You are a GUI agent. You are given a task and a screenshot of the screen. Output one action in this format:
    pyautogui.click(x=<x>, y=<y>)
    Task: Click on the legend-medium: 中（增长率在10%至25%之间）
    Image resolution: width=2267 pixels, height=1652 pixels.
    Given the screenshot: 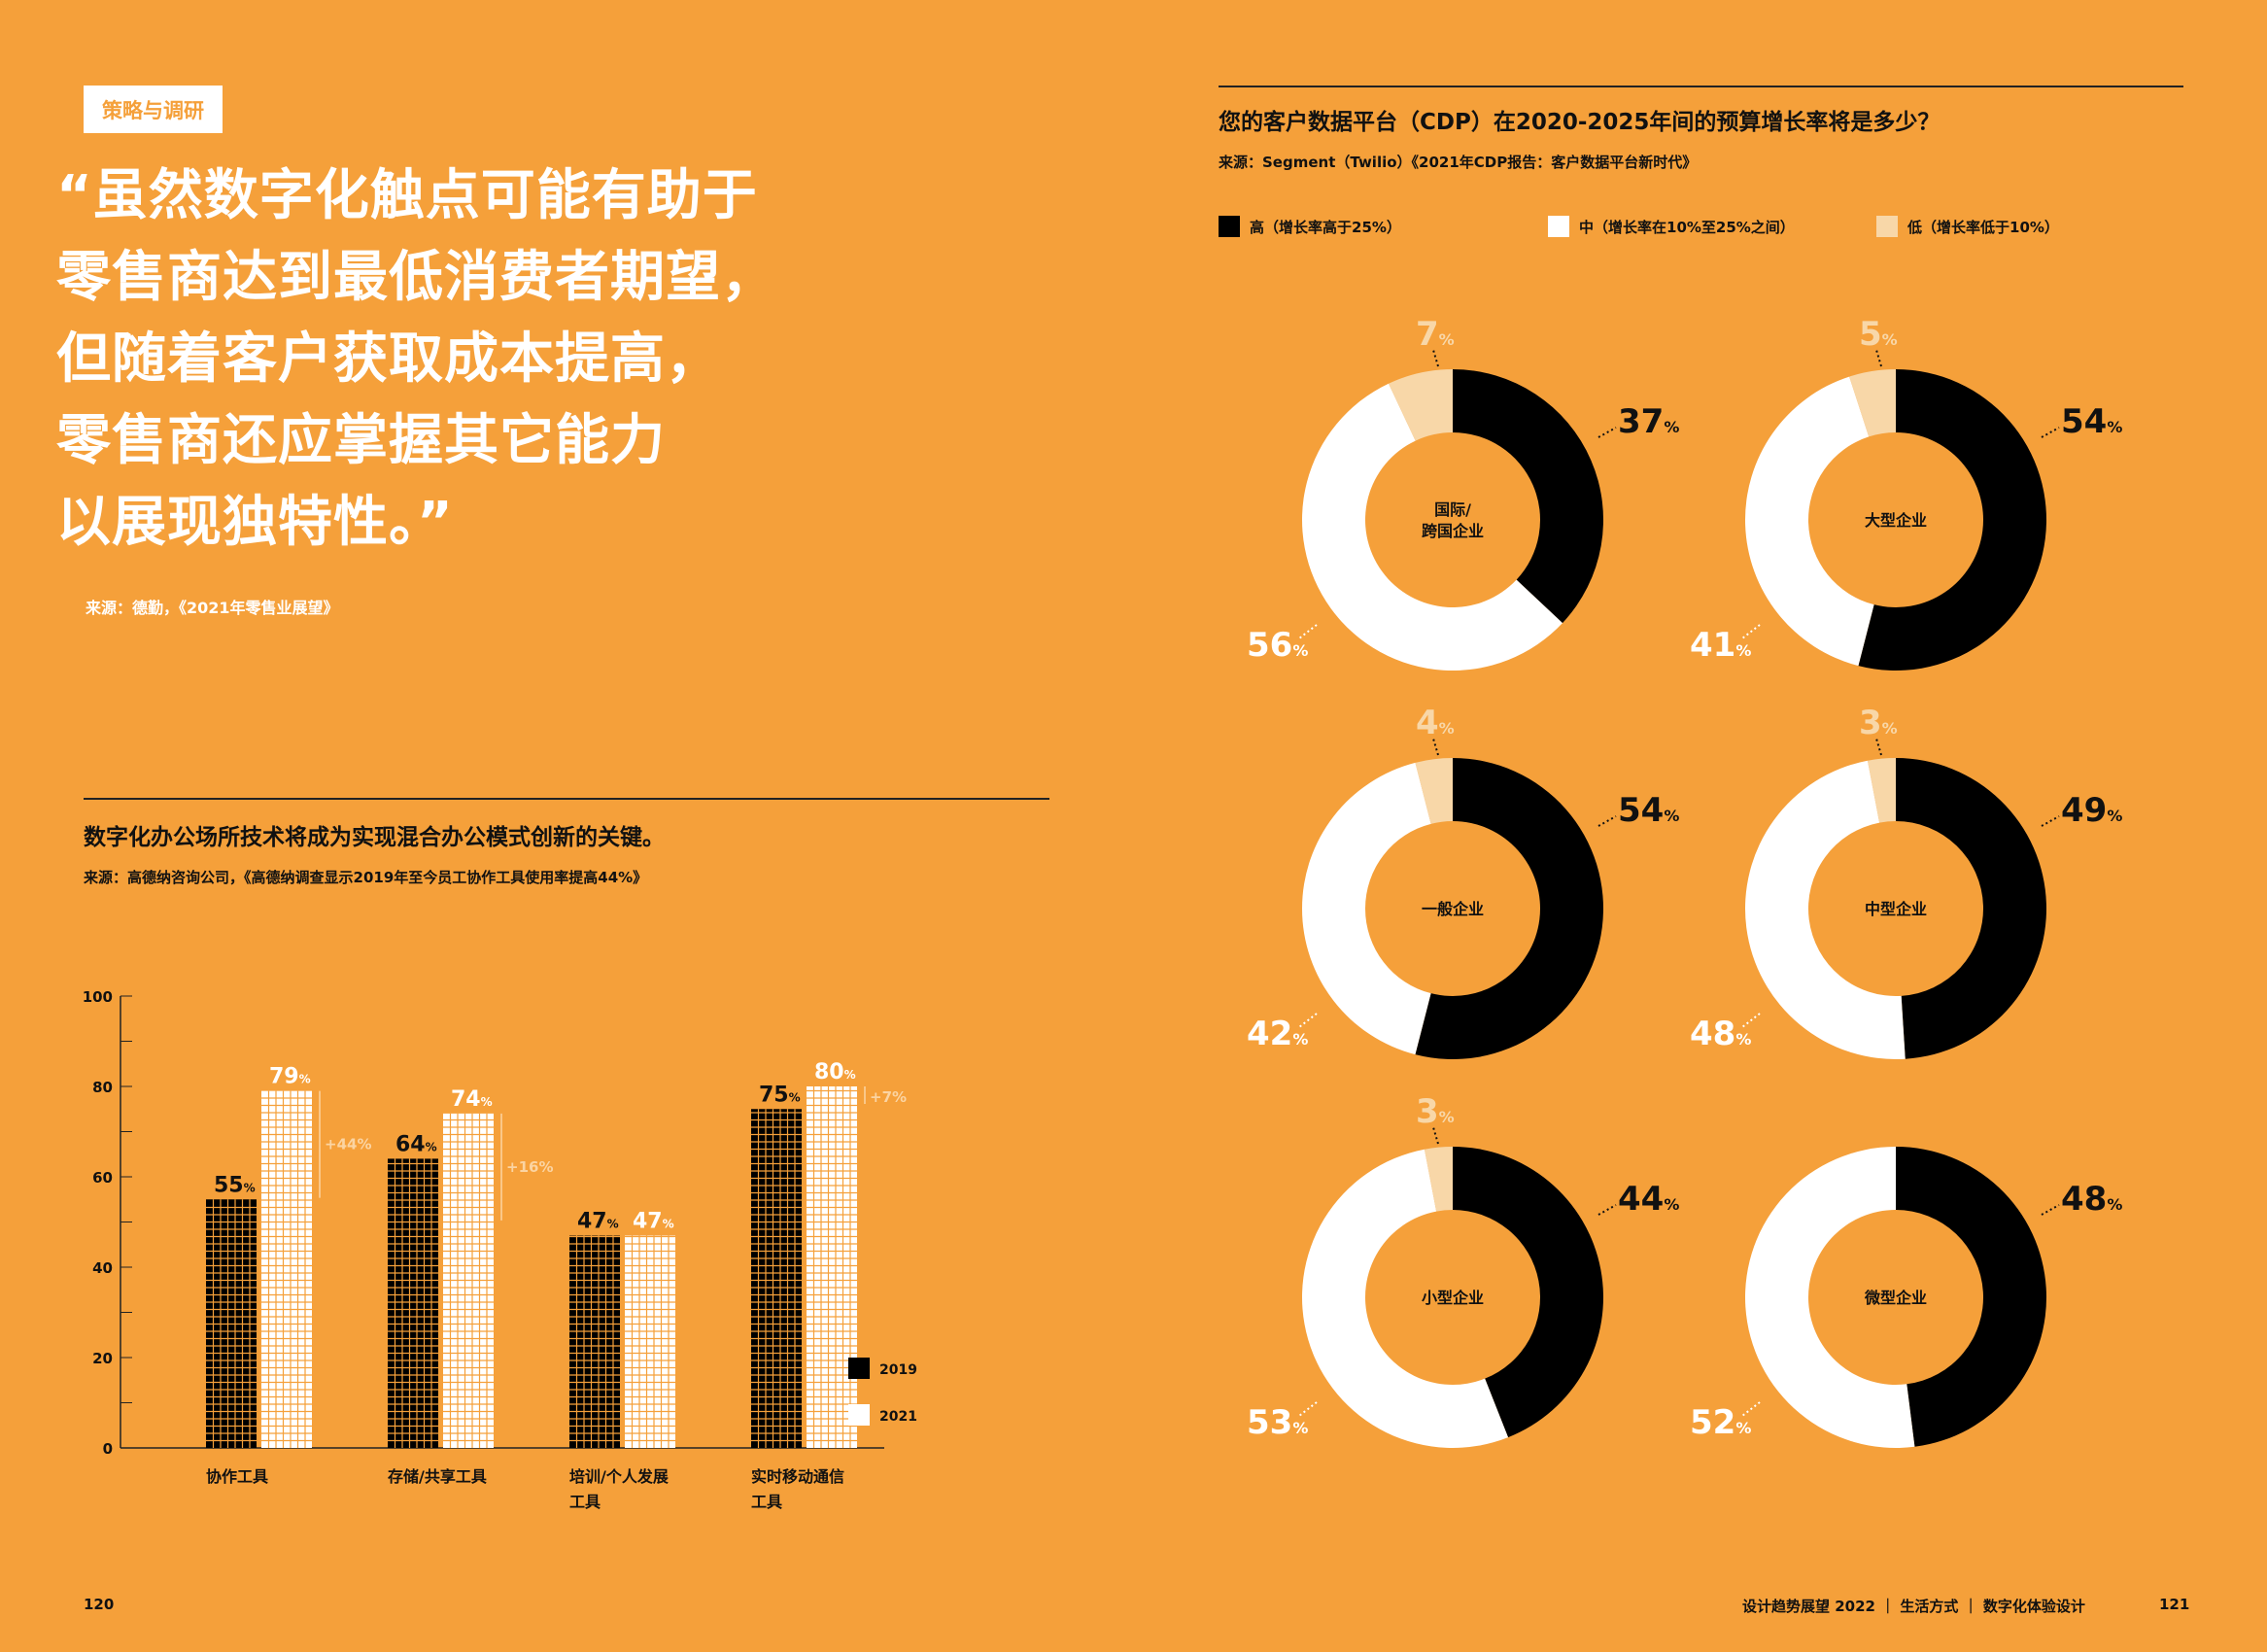 What is the action you would take?
    pyautogui.click(x=1671, y=227)
    